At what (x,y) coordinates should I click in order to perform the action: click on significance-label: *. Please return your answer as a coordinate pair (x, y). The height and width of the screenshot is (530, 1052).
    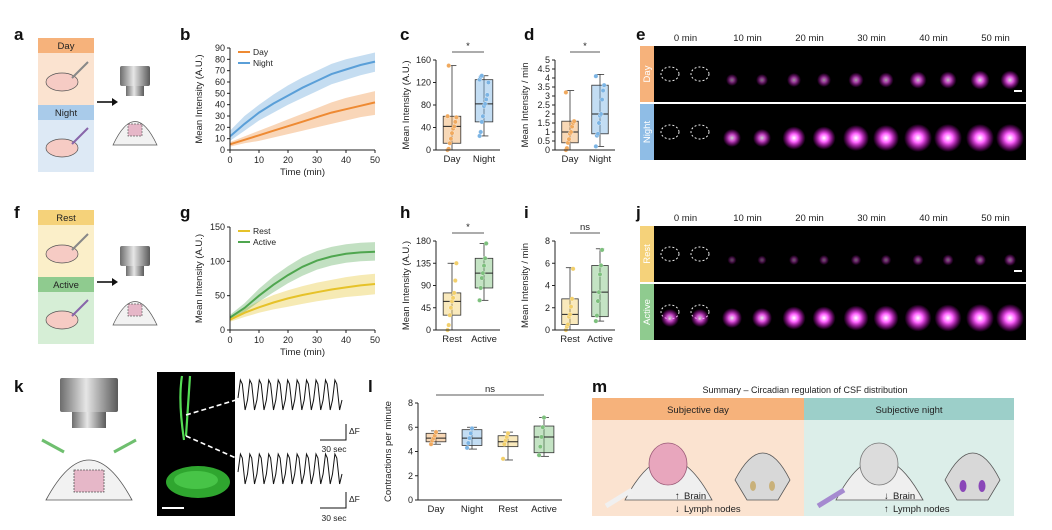
    Looking at the image, I should click on (468, 46).